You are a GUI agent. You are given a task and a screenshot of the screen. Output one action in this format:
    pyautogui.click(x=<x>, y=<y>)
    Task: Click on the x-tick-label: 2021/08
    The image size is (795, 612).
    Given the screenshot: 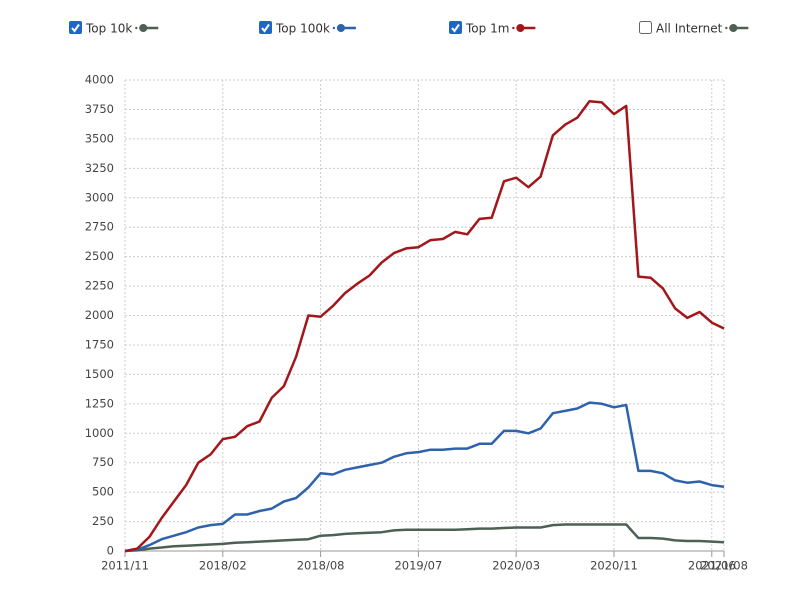 What is the action you would take?
    pyautogui.click(x=724, y=566)
    